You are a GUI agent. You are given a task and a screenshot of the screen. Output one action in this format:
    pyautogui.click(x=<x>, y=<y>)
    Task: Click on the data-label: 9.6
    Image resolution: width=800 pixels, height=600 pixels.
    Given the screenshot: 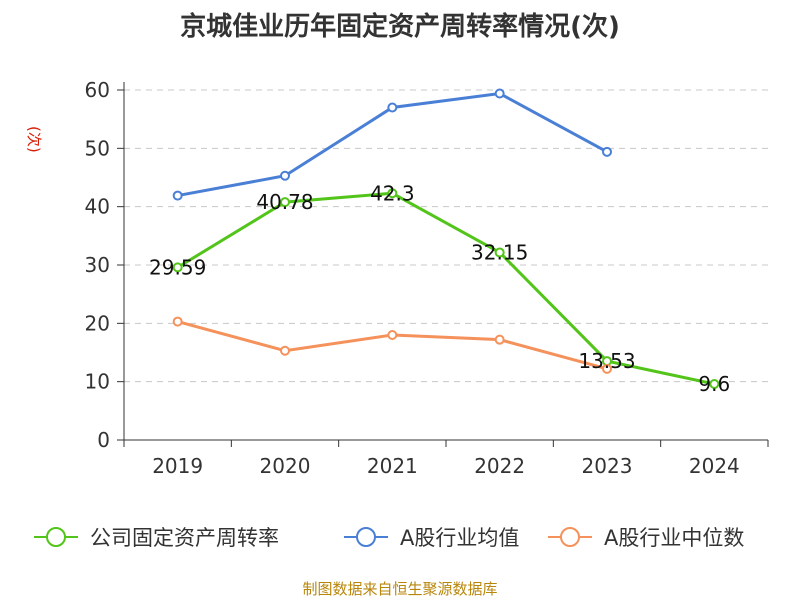 What is the action you would take?
    pyautogui.click(x=714, y=384)
    